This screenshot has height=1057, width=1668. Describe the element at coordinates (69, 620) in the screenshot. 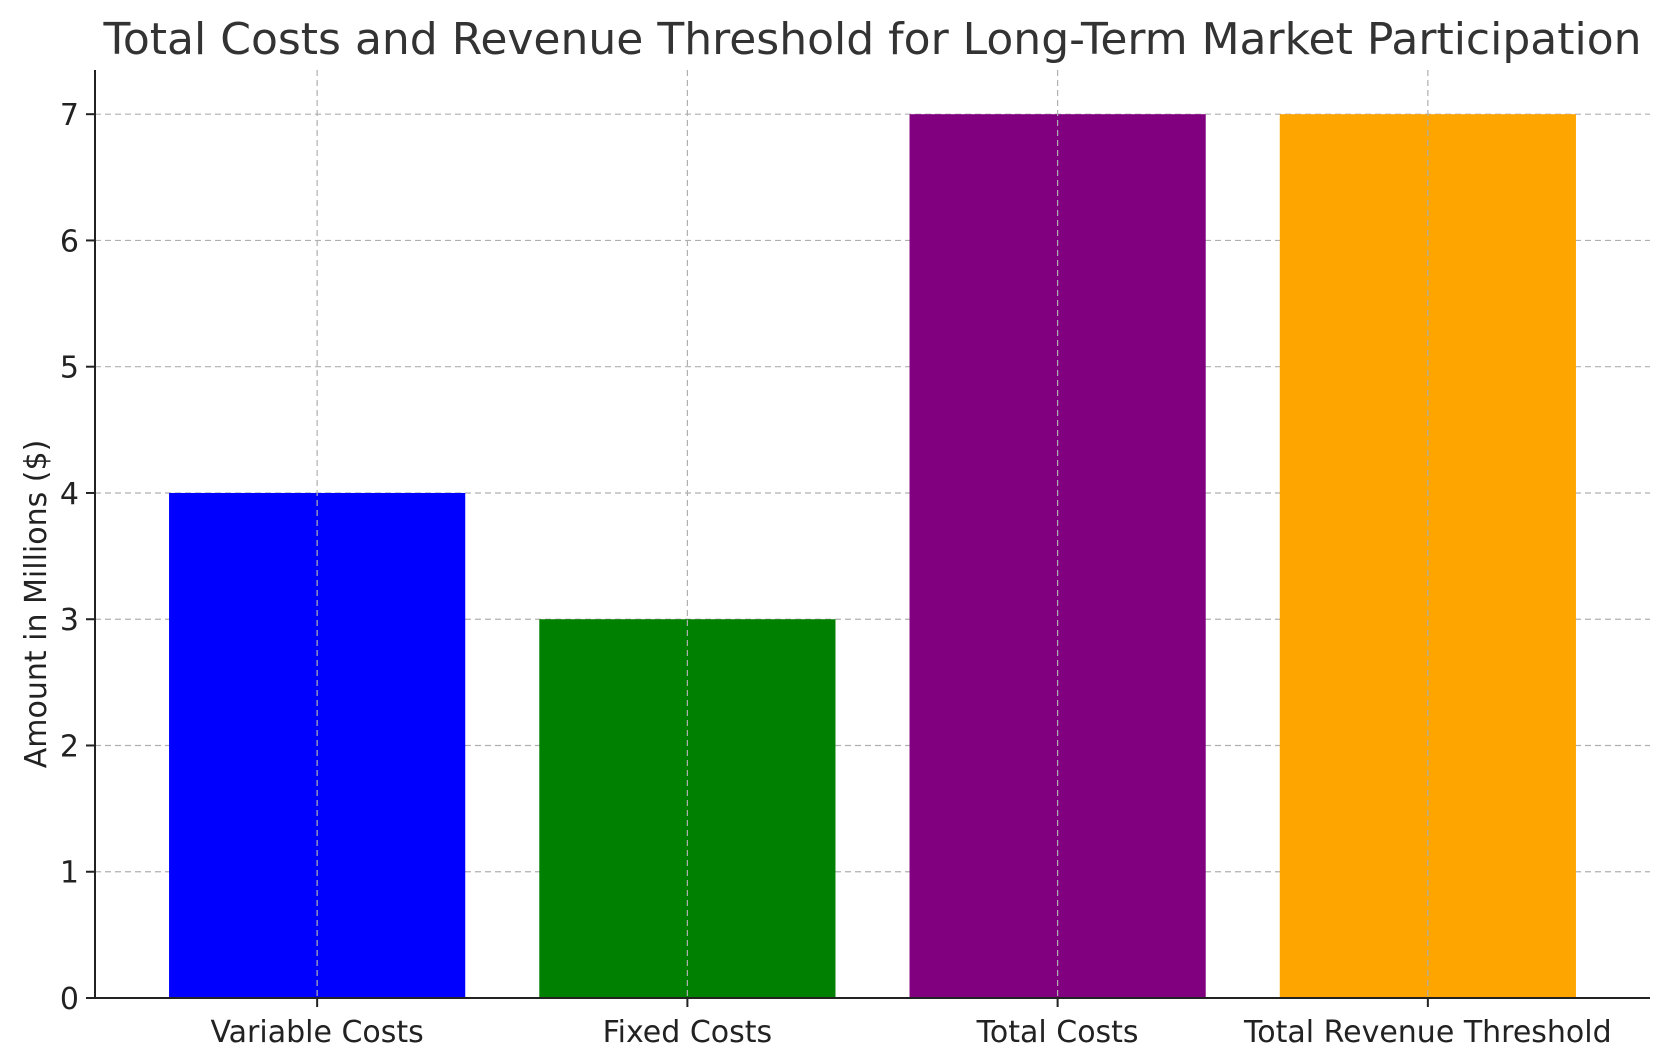

I see `y-tick-label: 3` at that location.